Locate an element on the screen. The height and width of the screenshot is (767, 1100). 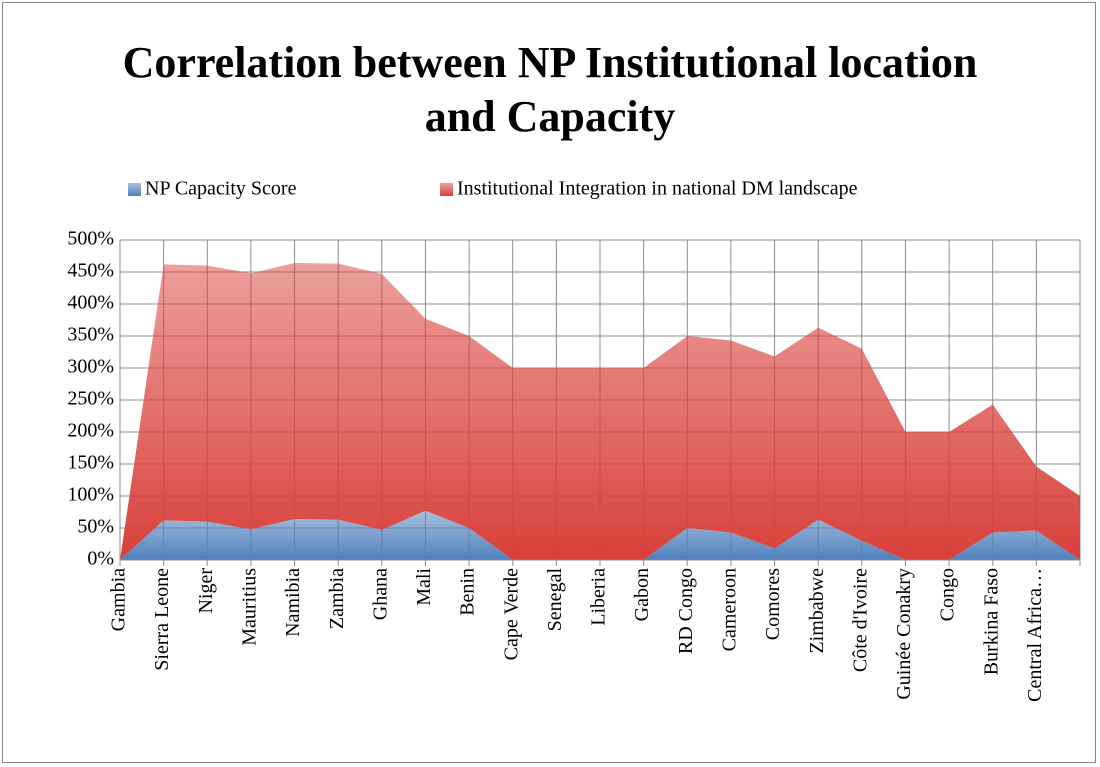
y-tick-label: 200% is located at coordinates (90, 431).